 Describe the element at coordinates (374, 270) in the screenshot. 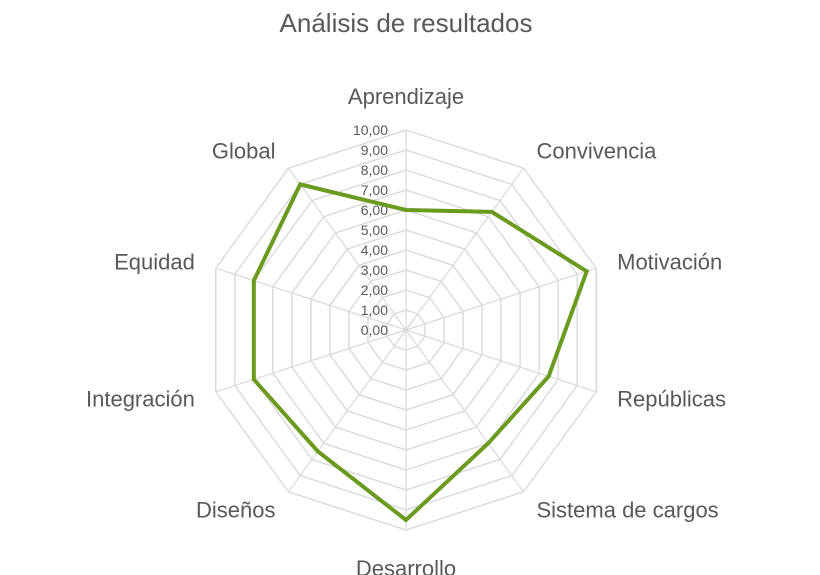

I see `r-tick-label: 3,00` at that location.